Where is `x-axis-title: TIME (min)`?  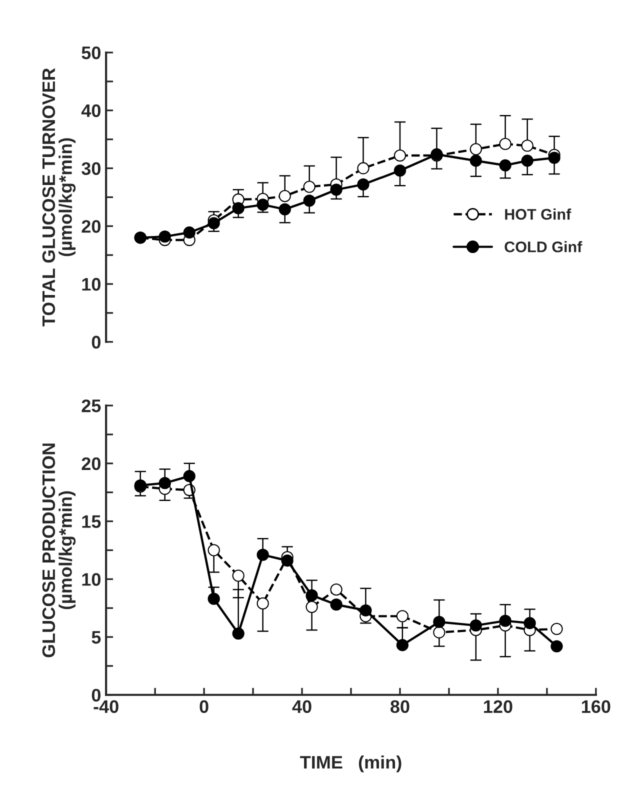
x-axis-title: TIME (min) is located at coordinates (351, 763).